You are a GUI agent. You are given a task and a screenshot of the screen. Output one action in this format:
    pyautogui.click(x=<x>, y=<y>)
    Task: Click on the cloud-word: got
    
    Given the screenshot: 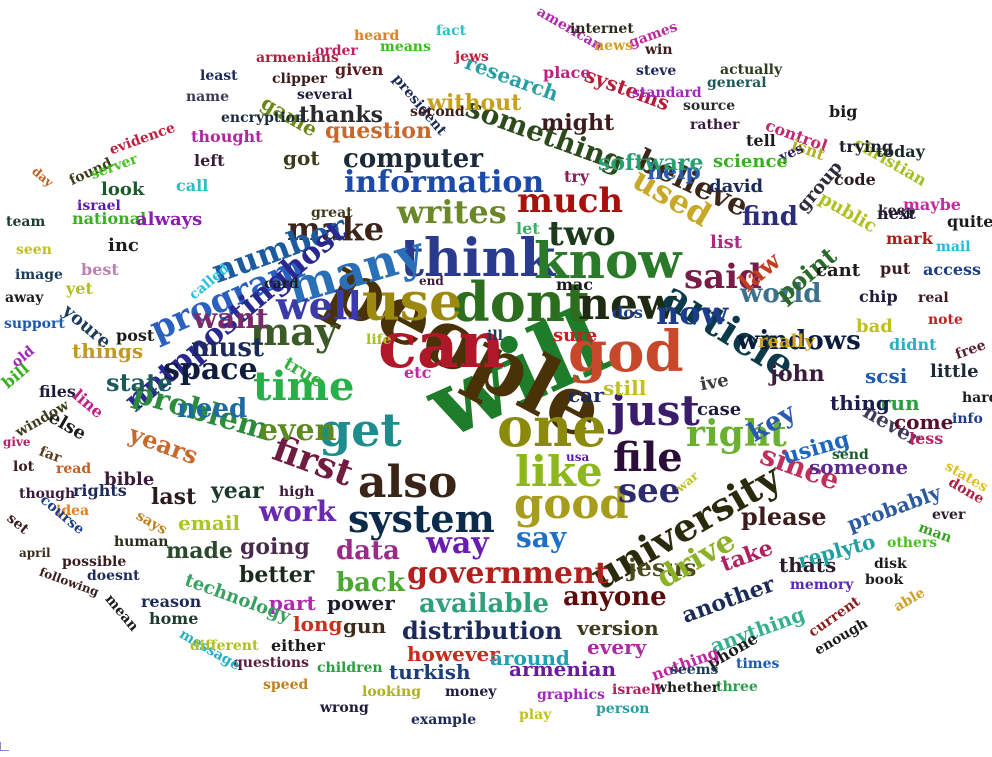 What is the action you would take?
    pyautogui.click(x=301, y=158)
    